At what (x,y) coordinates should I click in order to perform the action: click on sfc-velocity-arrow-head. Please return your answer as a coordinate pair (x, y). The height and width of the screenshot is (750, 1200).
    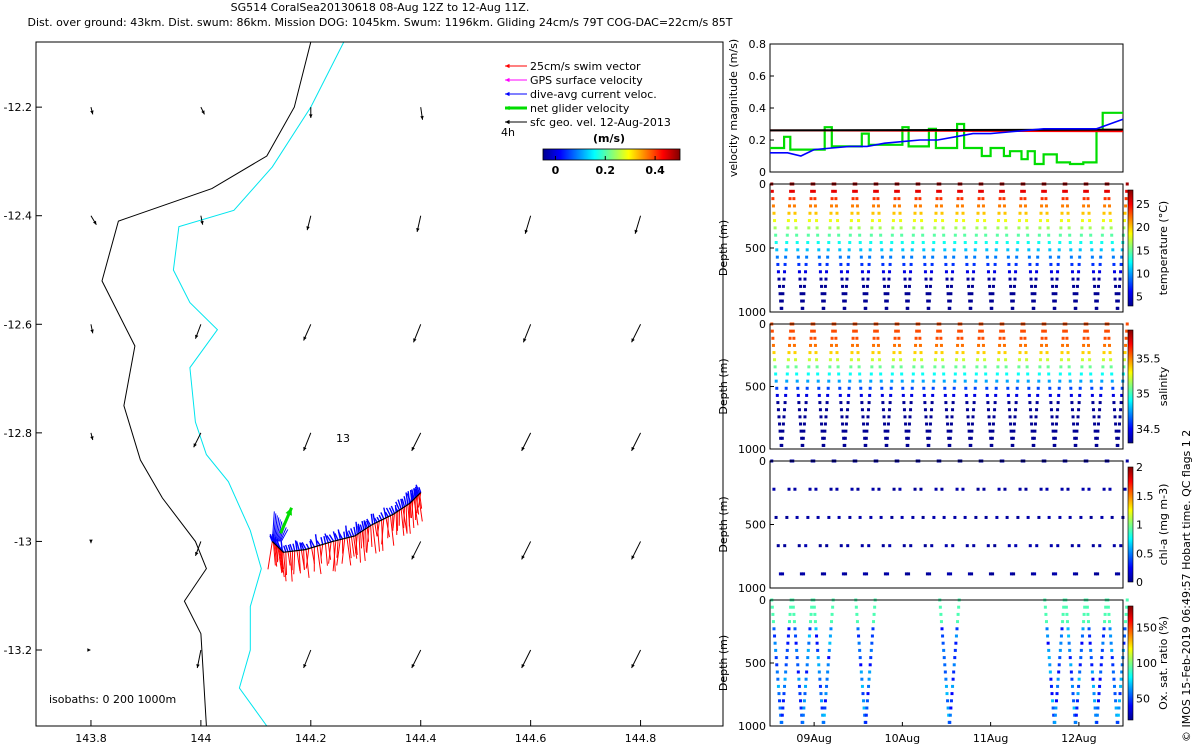
    Looking at the image, I should click on (526, 231).